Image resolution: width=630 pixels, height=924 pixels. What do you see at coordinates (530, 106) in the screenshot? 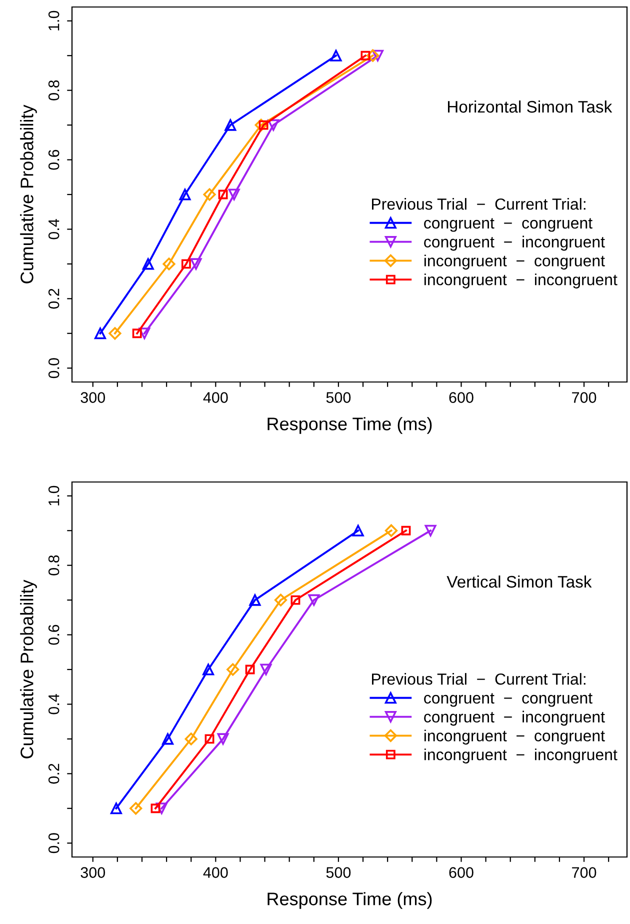
I see `text: Horizontal Simon Task` at bounding box center [530, 106].